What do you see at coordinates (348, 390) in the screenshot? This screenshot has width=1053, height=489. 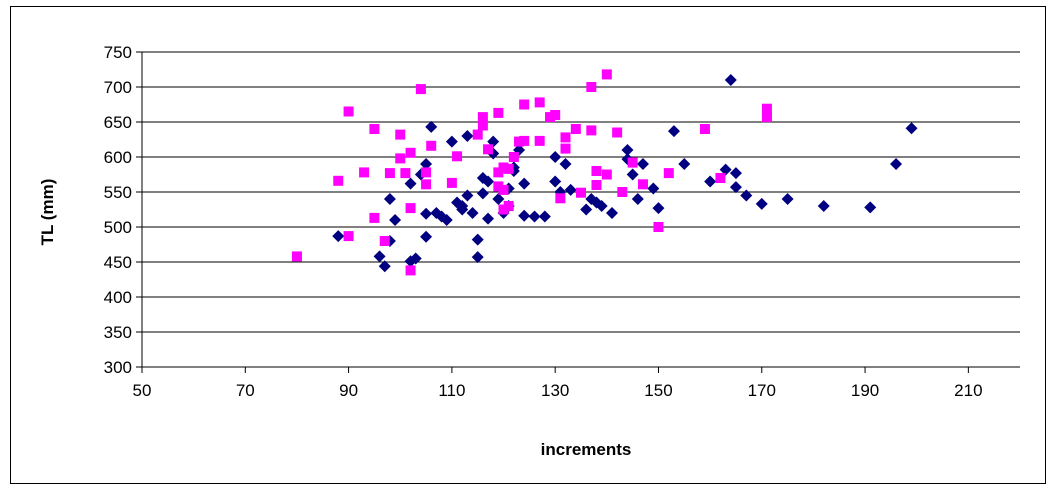 I see `x-tick-label-90: 90` at bounding box center [348, 390].